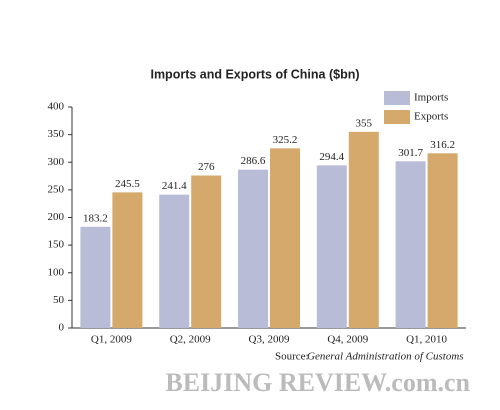  Describe the element at coordinates (269, 340) in the screenshot. I see `x-tick-label: Q3, 2009` at that location.